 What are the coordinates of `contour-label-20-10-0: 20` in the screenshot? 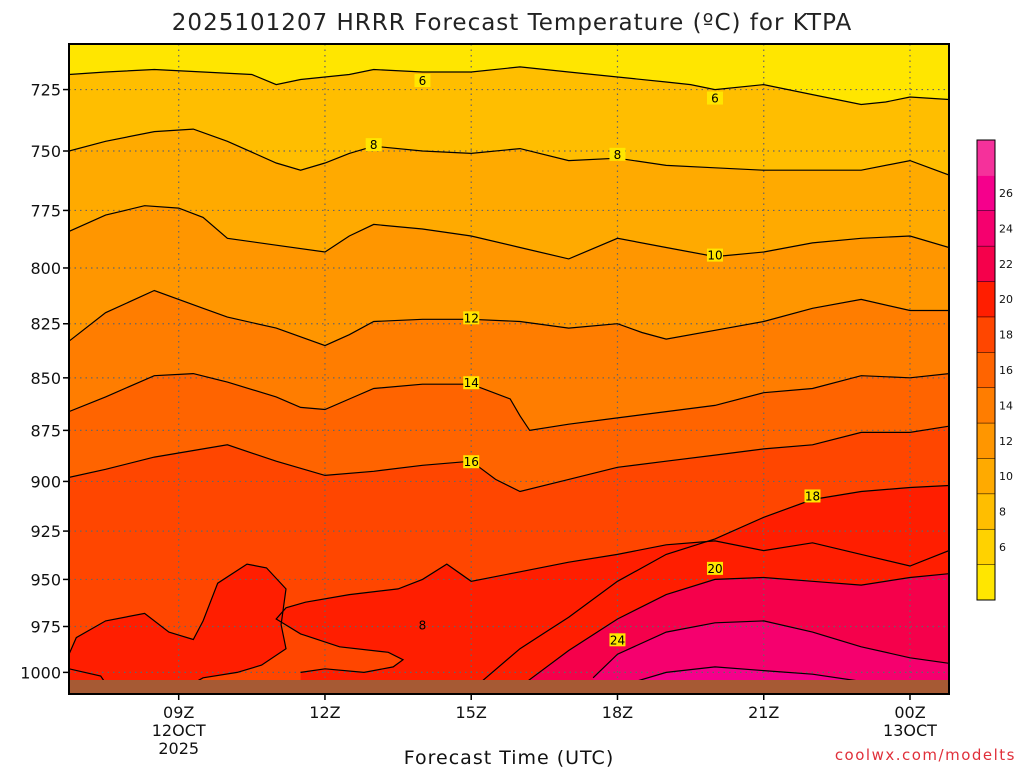 It's located at (714, 569).